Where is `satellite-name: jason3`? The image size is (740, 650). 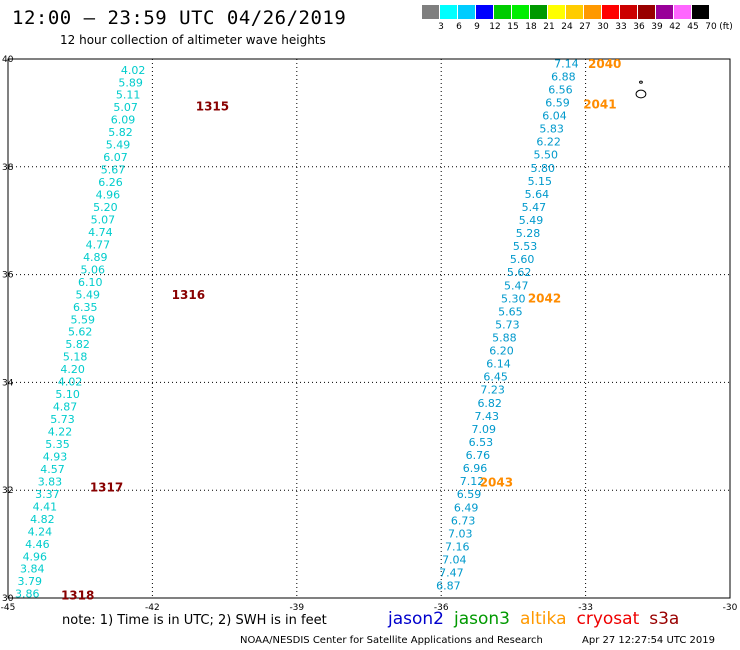
satellite-name: jason3 is located at coordinates (482, 619).